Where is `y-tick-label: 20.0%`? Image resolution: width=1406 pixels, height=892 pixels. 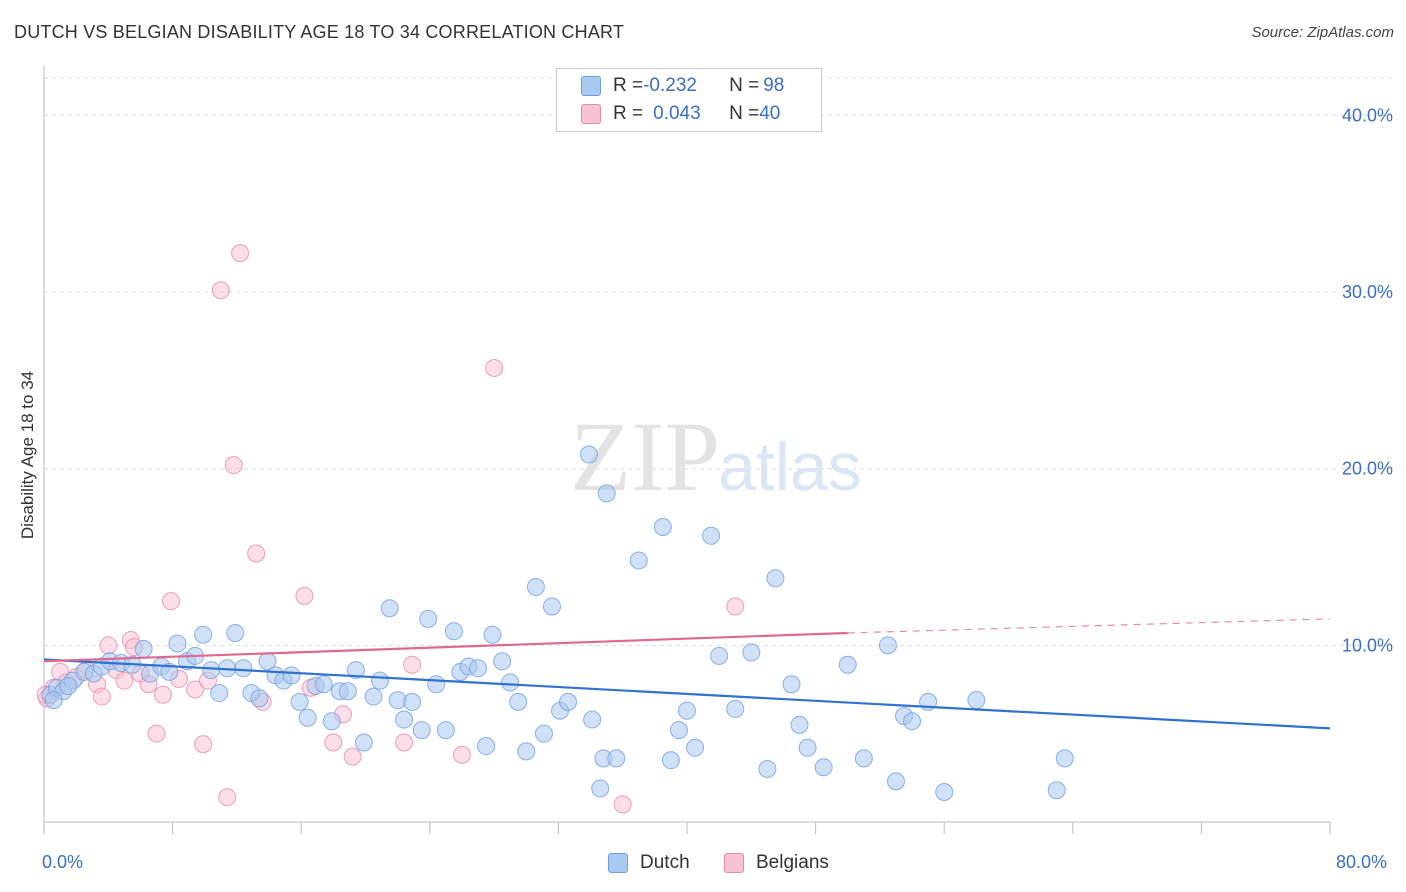
y-tick-label: 20.0% is located at coordinates (1367, 469).